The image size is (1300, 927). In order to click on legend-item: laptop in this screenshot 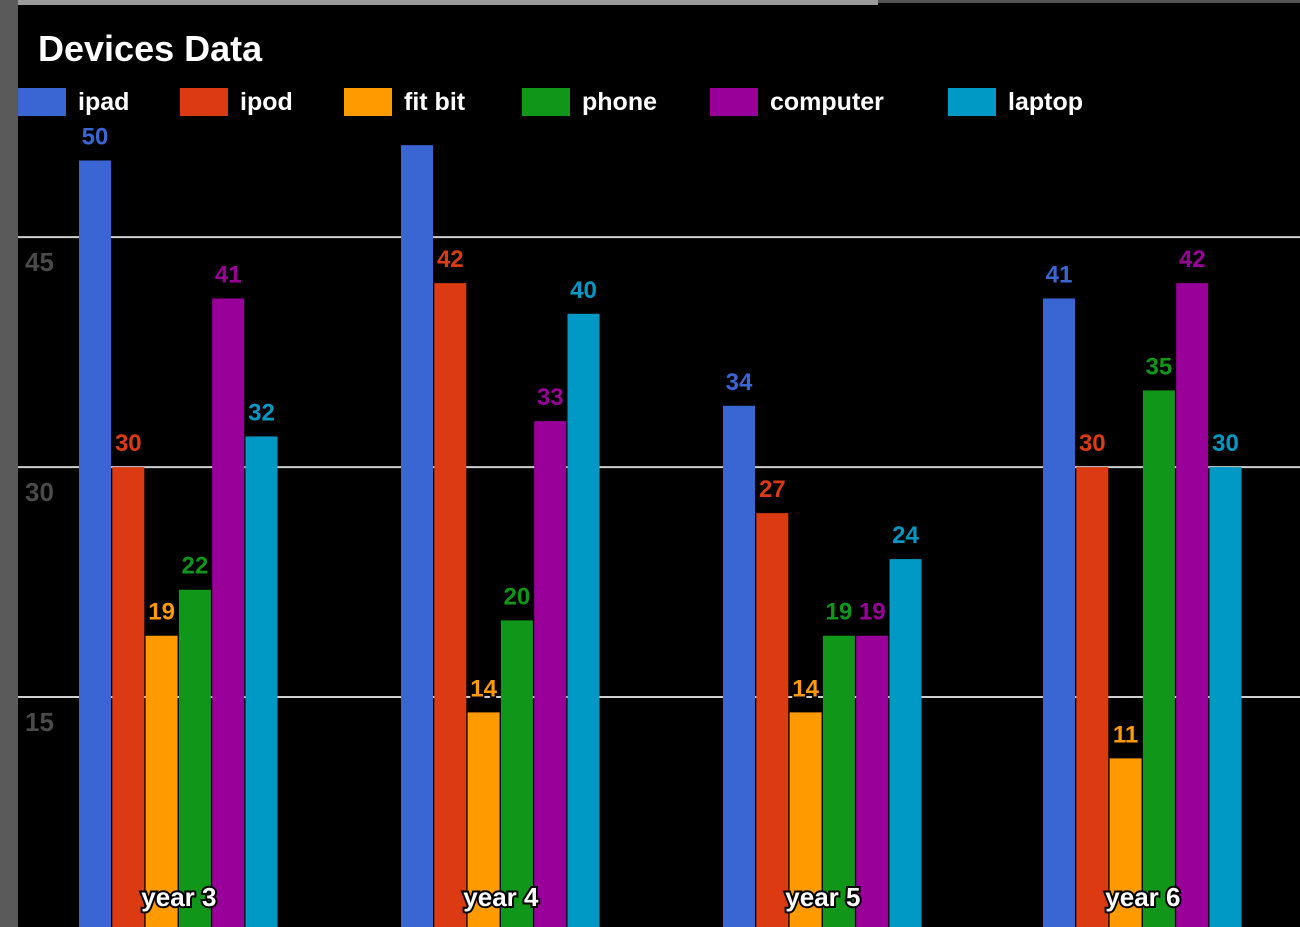, I will do `click(1015, 102)`.